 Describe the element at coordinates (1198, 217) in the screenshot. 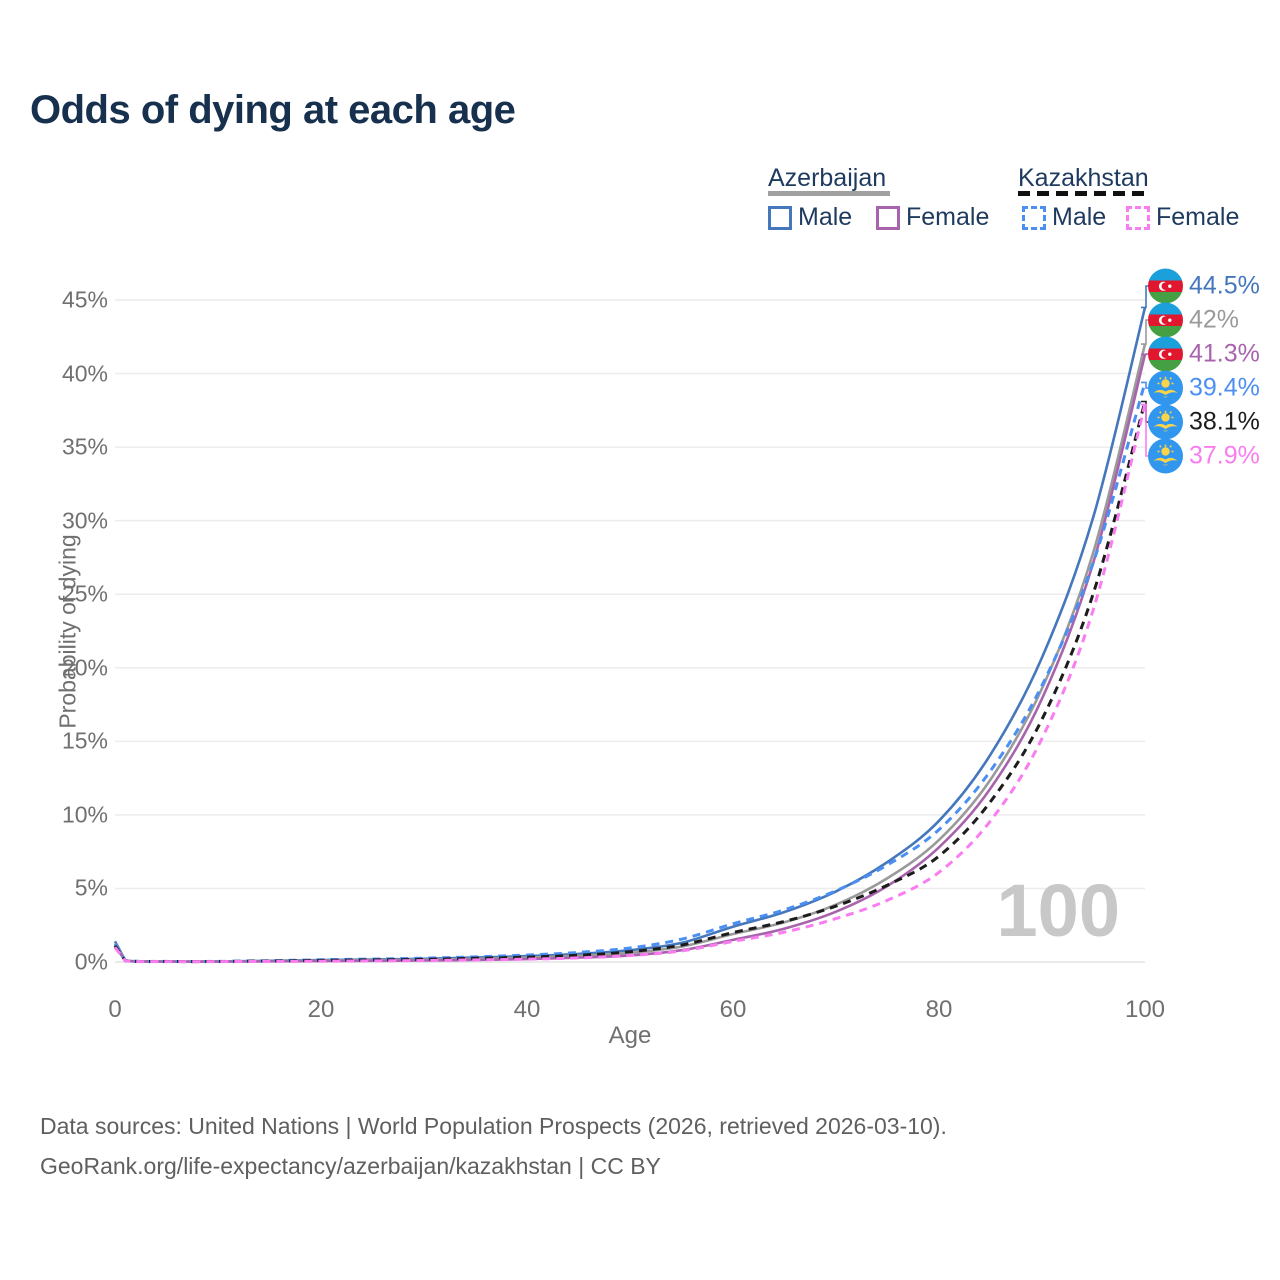

I see `legend-label-kazakhstan-female: Female` at that location.